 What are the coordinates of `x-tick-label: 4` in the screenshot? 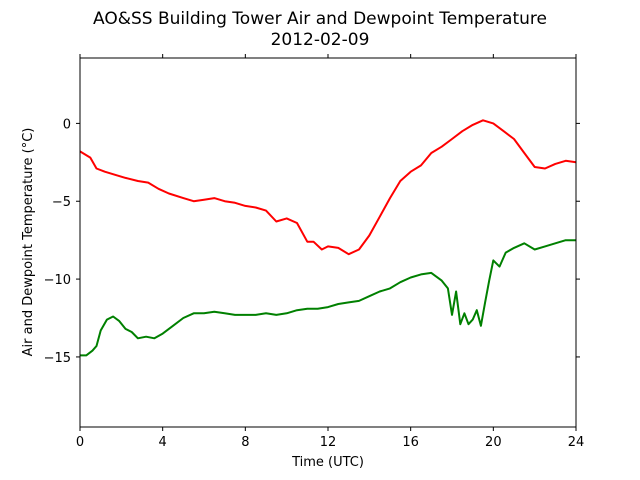 It's located at (163, 442).